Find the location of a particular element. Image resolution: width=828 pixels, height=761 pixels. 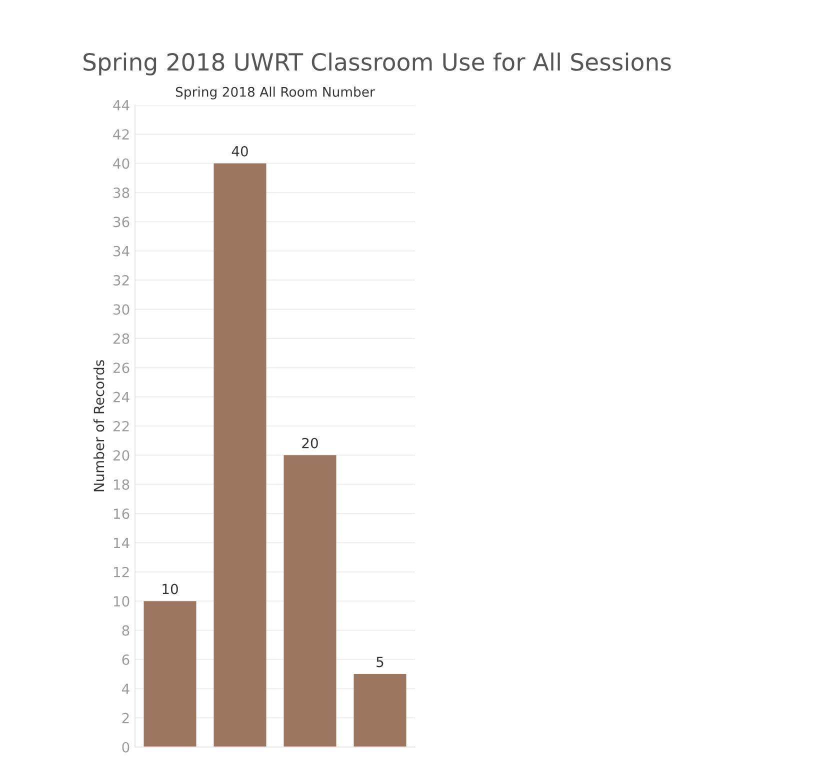

y-tick-label: 2 is located at coordinates (125, 718).